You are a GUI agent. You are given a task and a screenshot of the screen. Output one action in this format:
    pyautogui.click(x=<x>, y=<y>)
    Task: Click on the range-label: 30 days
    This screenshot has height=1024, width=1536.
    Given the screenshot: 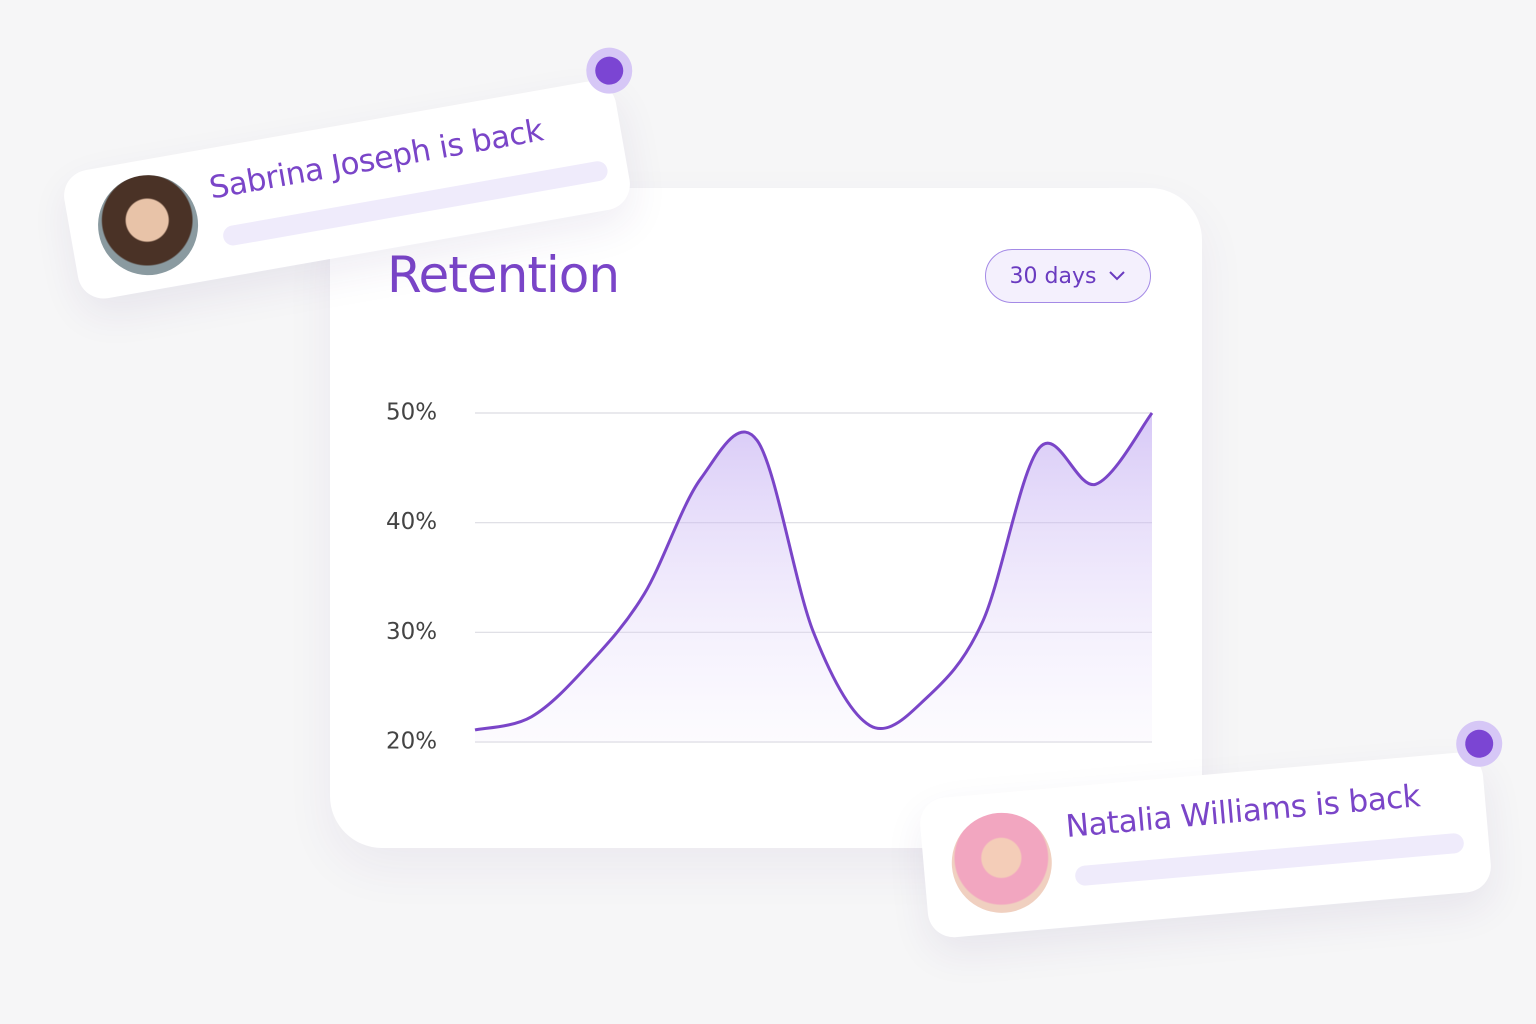 What is the action you would take?
    pyautogui.click(x=1053, y=276)
    